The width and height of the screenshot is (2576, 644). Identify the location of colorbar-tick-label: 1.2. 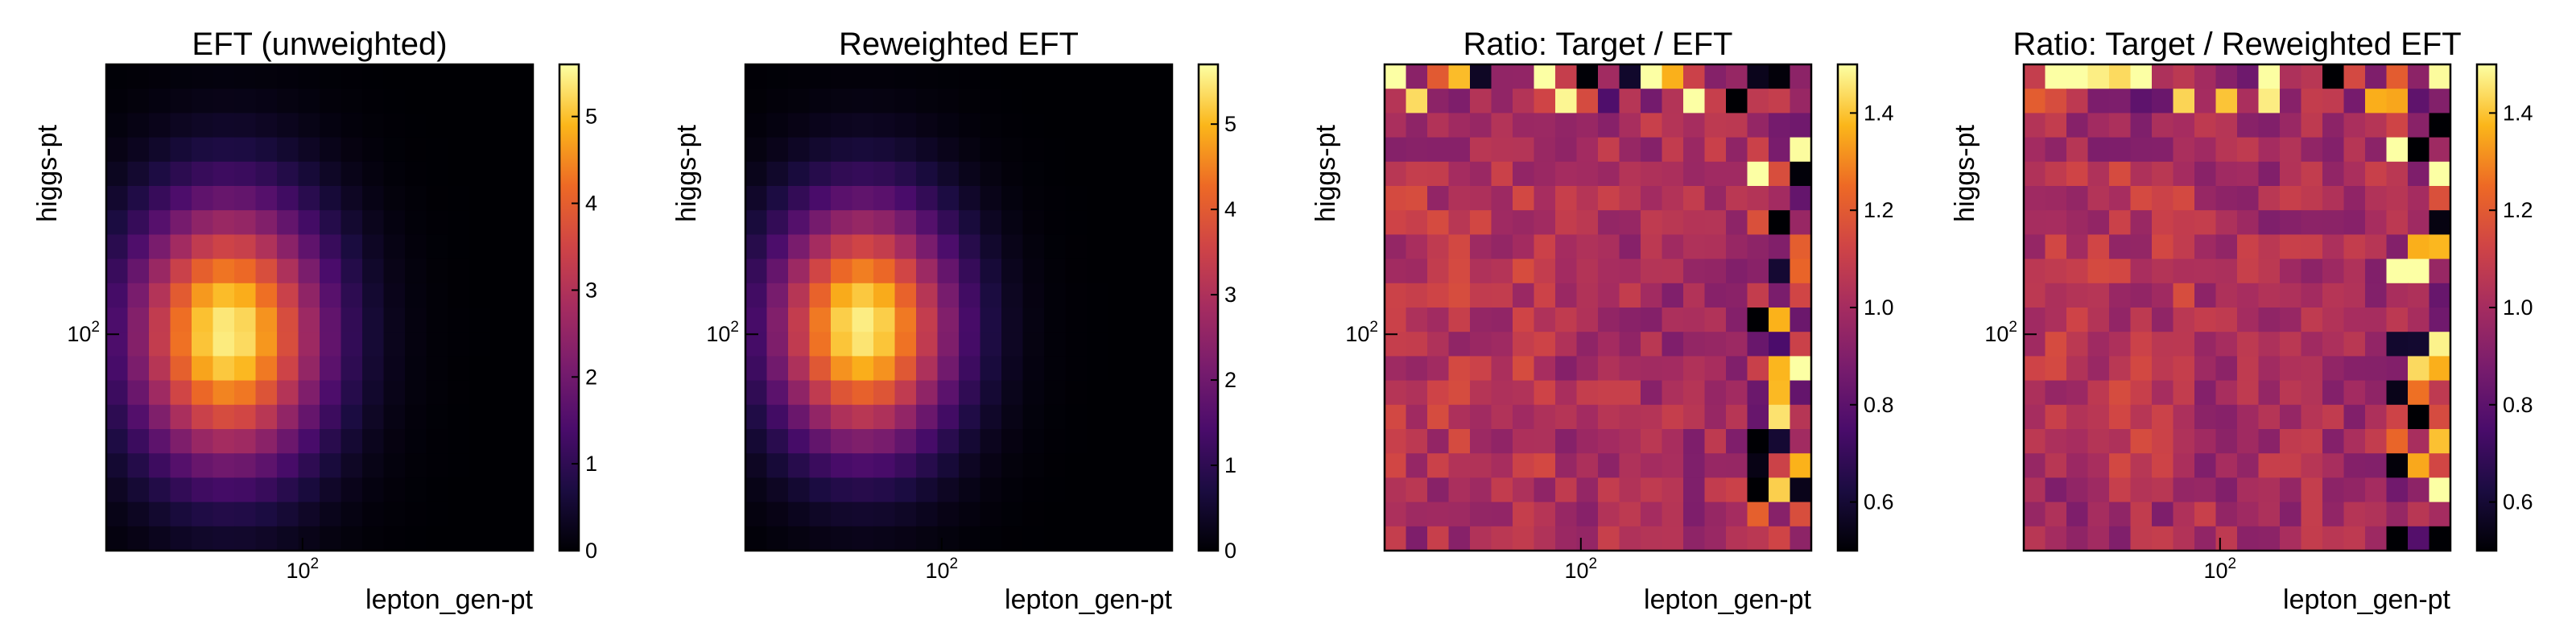
(1879, 210).